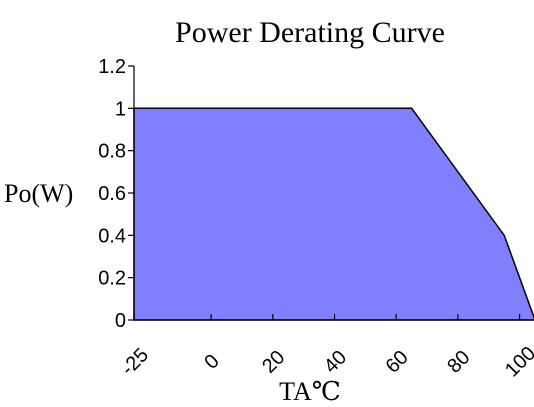 The height and width of the screenshot is (407, 534). Describe the element at coordinates (120, 321) in the screenshot. I see `y-tick-label: 0` at that location.